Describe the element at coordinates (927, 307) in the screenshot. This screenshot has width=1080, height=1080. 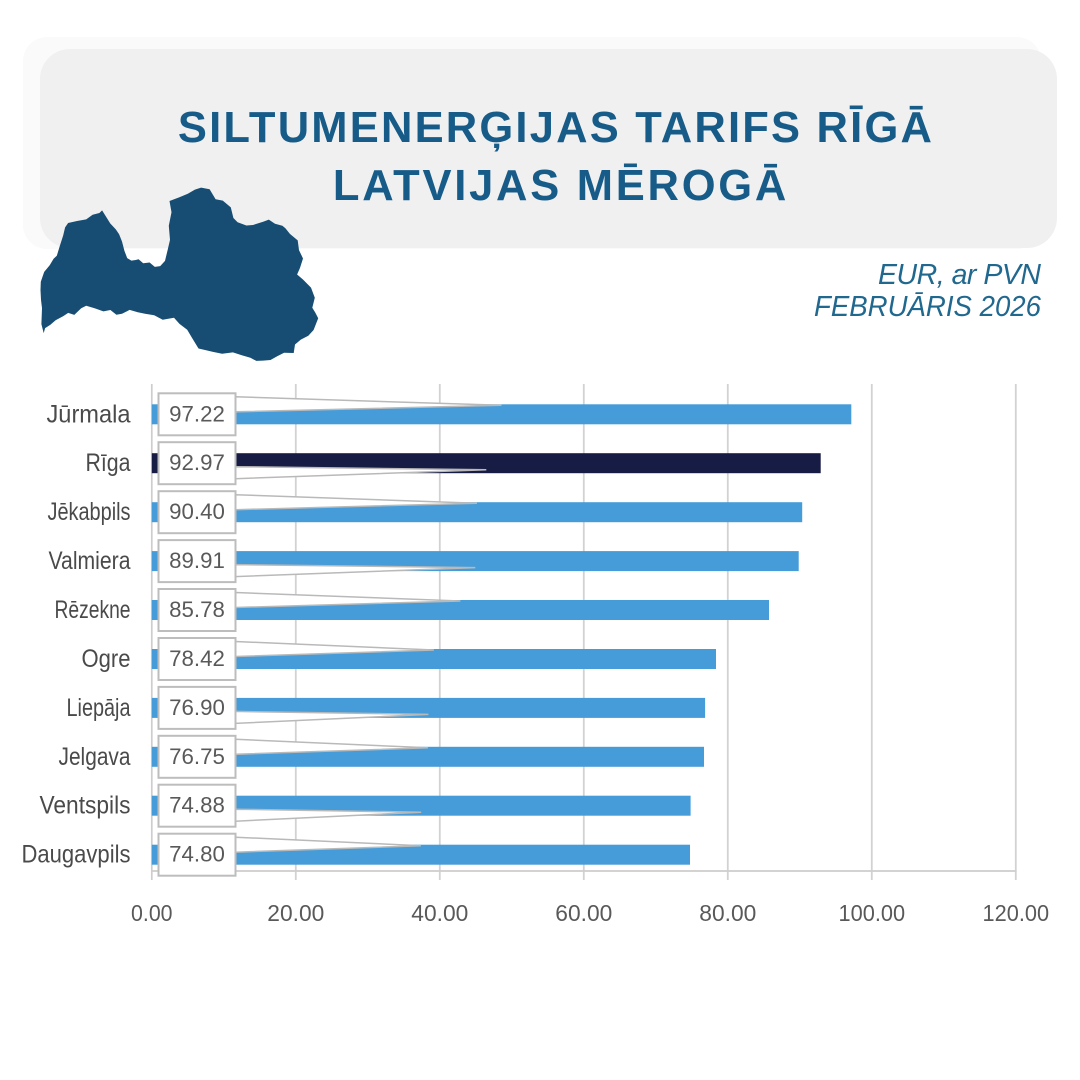
I see `svg-text: FEBRUĀRIS 2026` at that location.